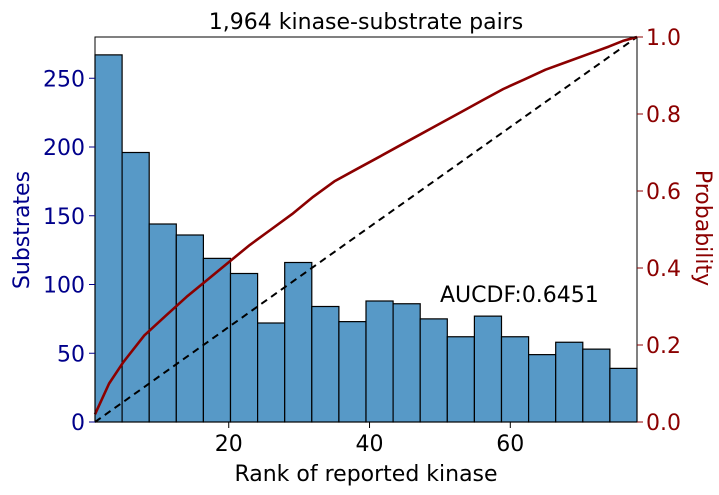 This screenshot has height=495, width=719. Describe the element at coordinates (229, 444) in the screenshot. I see `x-tick-label: 20` at that location.